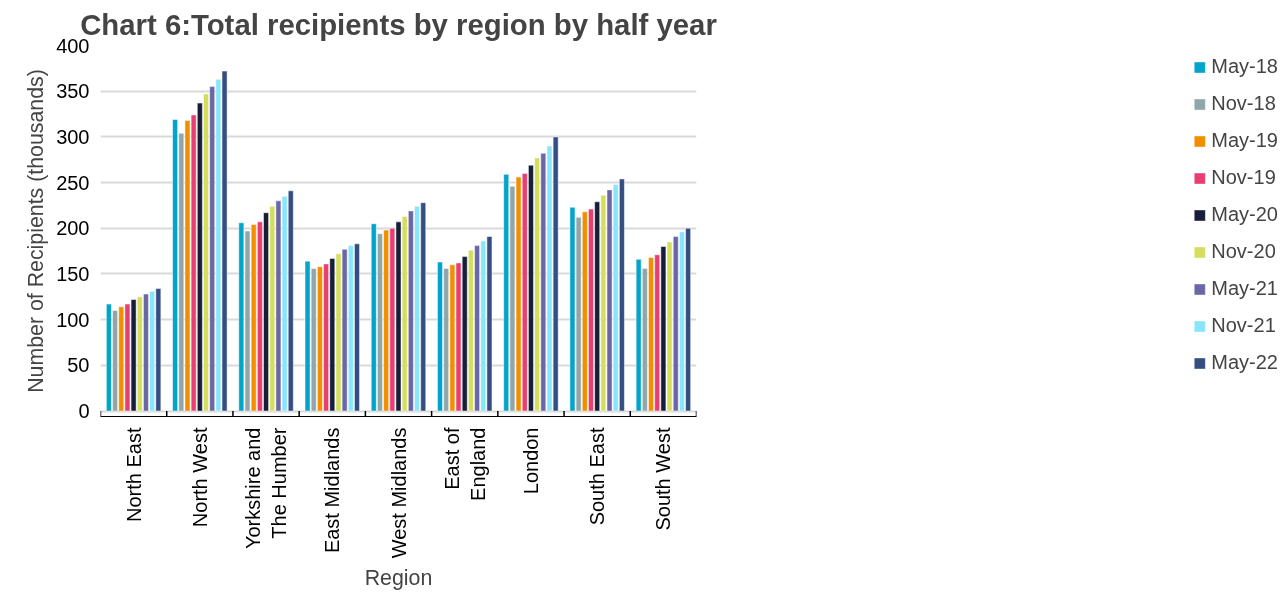 Image resolution: width=1288 pixels, height=593 pixels. I want to click on legend-label: Nov-20, so click(1243, 251).